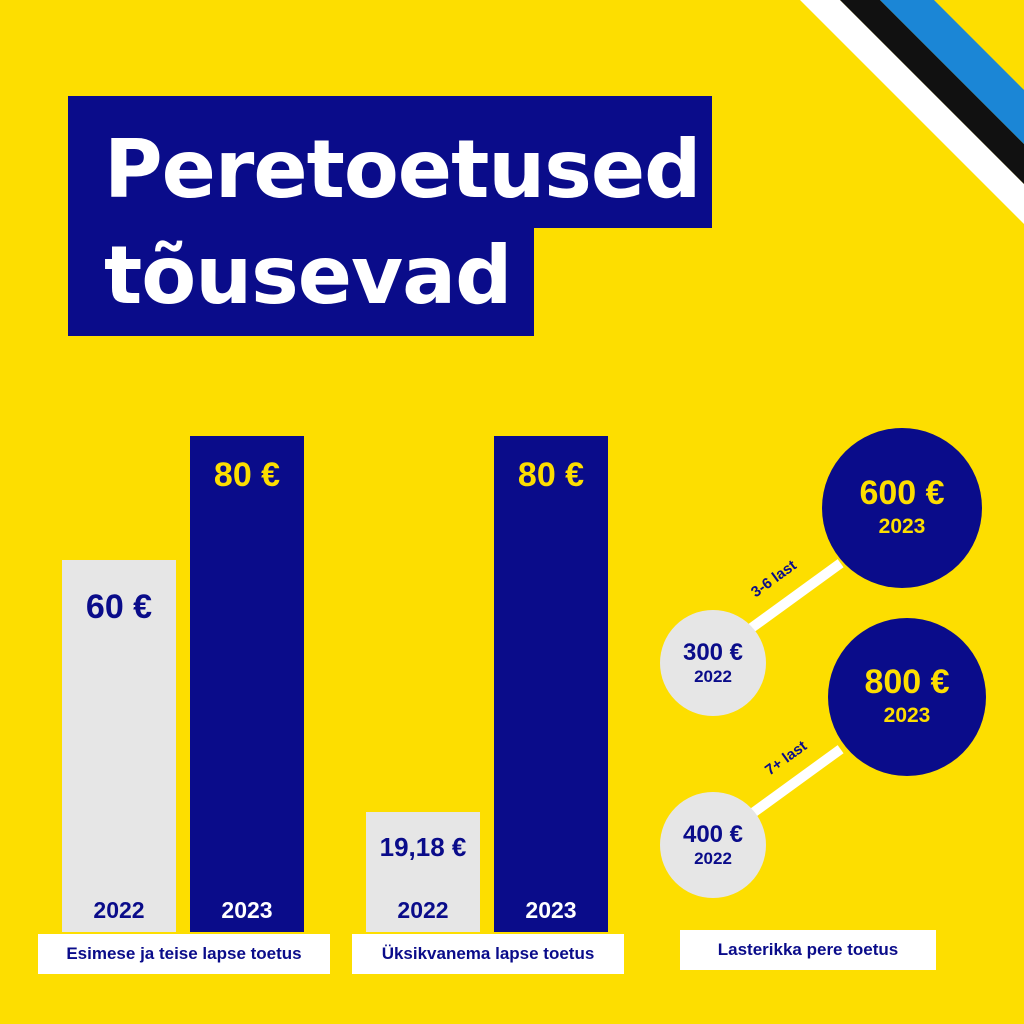 The image size is (1024, 1024). I want to click on circle-3-6-last-2022: 300 € 2022, so click(713, 663).